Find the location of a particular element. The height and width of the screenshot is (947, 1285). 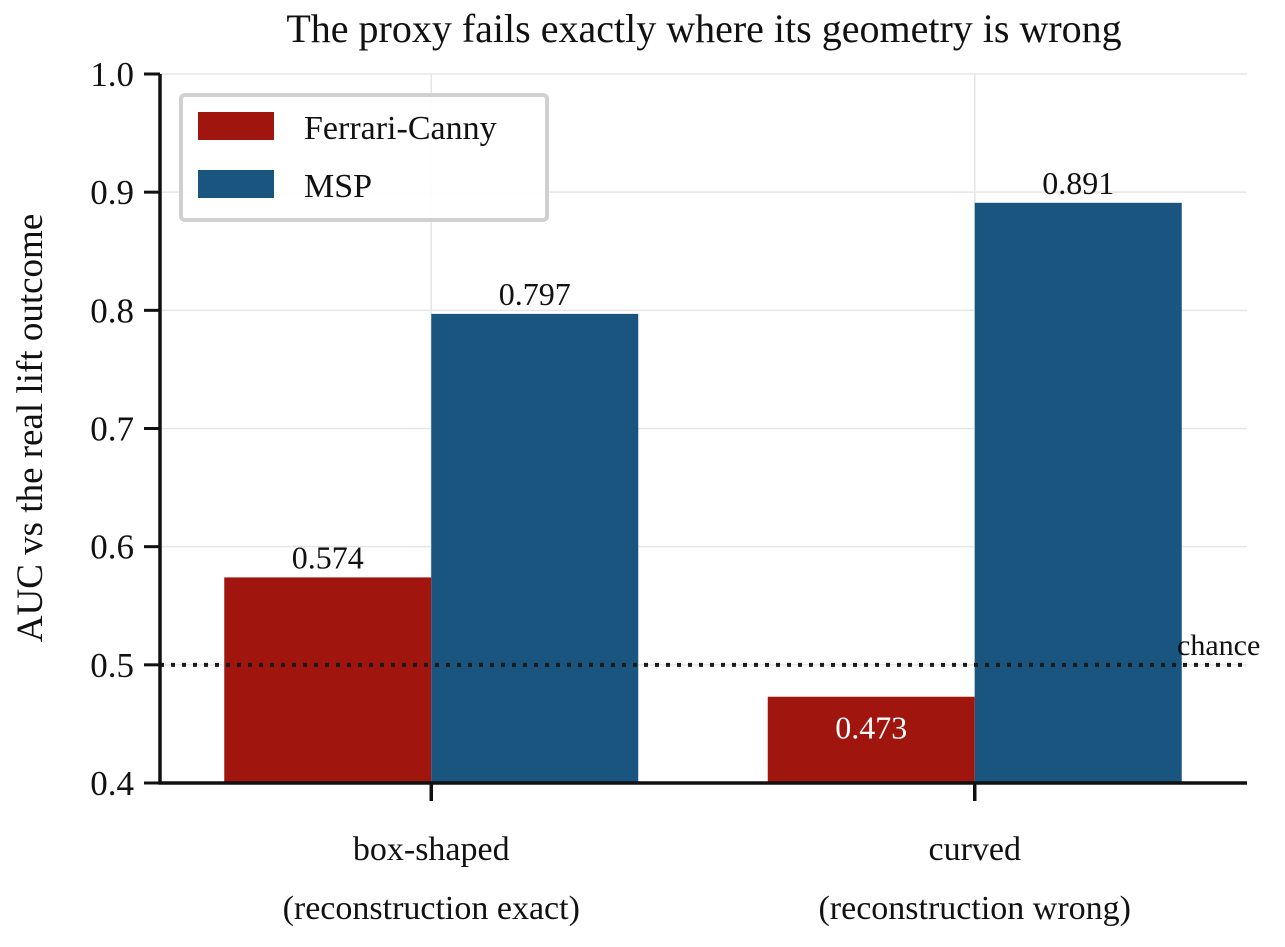

x-tick-label: curved is located at coordinates (974, 849).